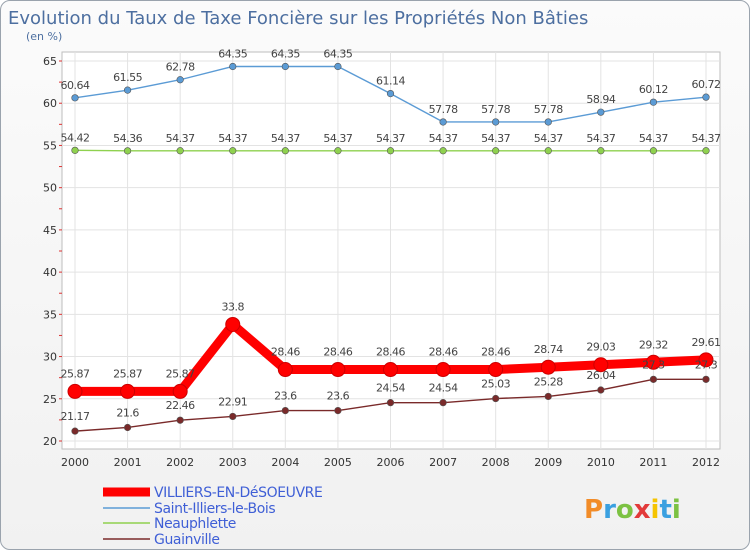 The image size is (750, 550). Describe the element at coordinates (180, 405) in the screenshot. I see `data-label: 22.46` at that location.